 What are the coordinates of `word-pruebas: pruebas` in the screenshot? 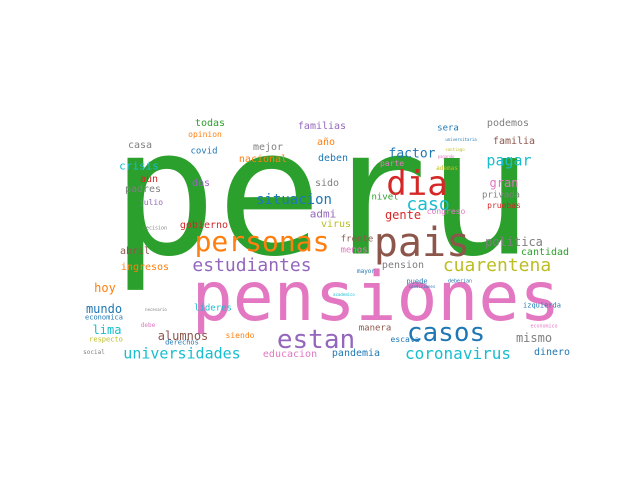 It's located at (504, 205).